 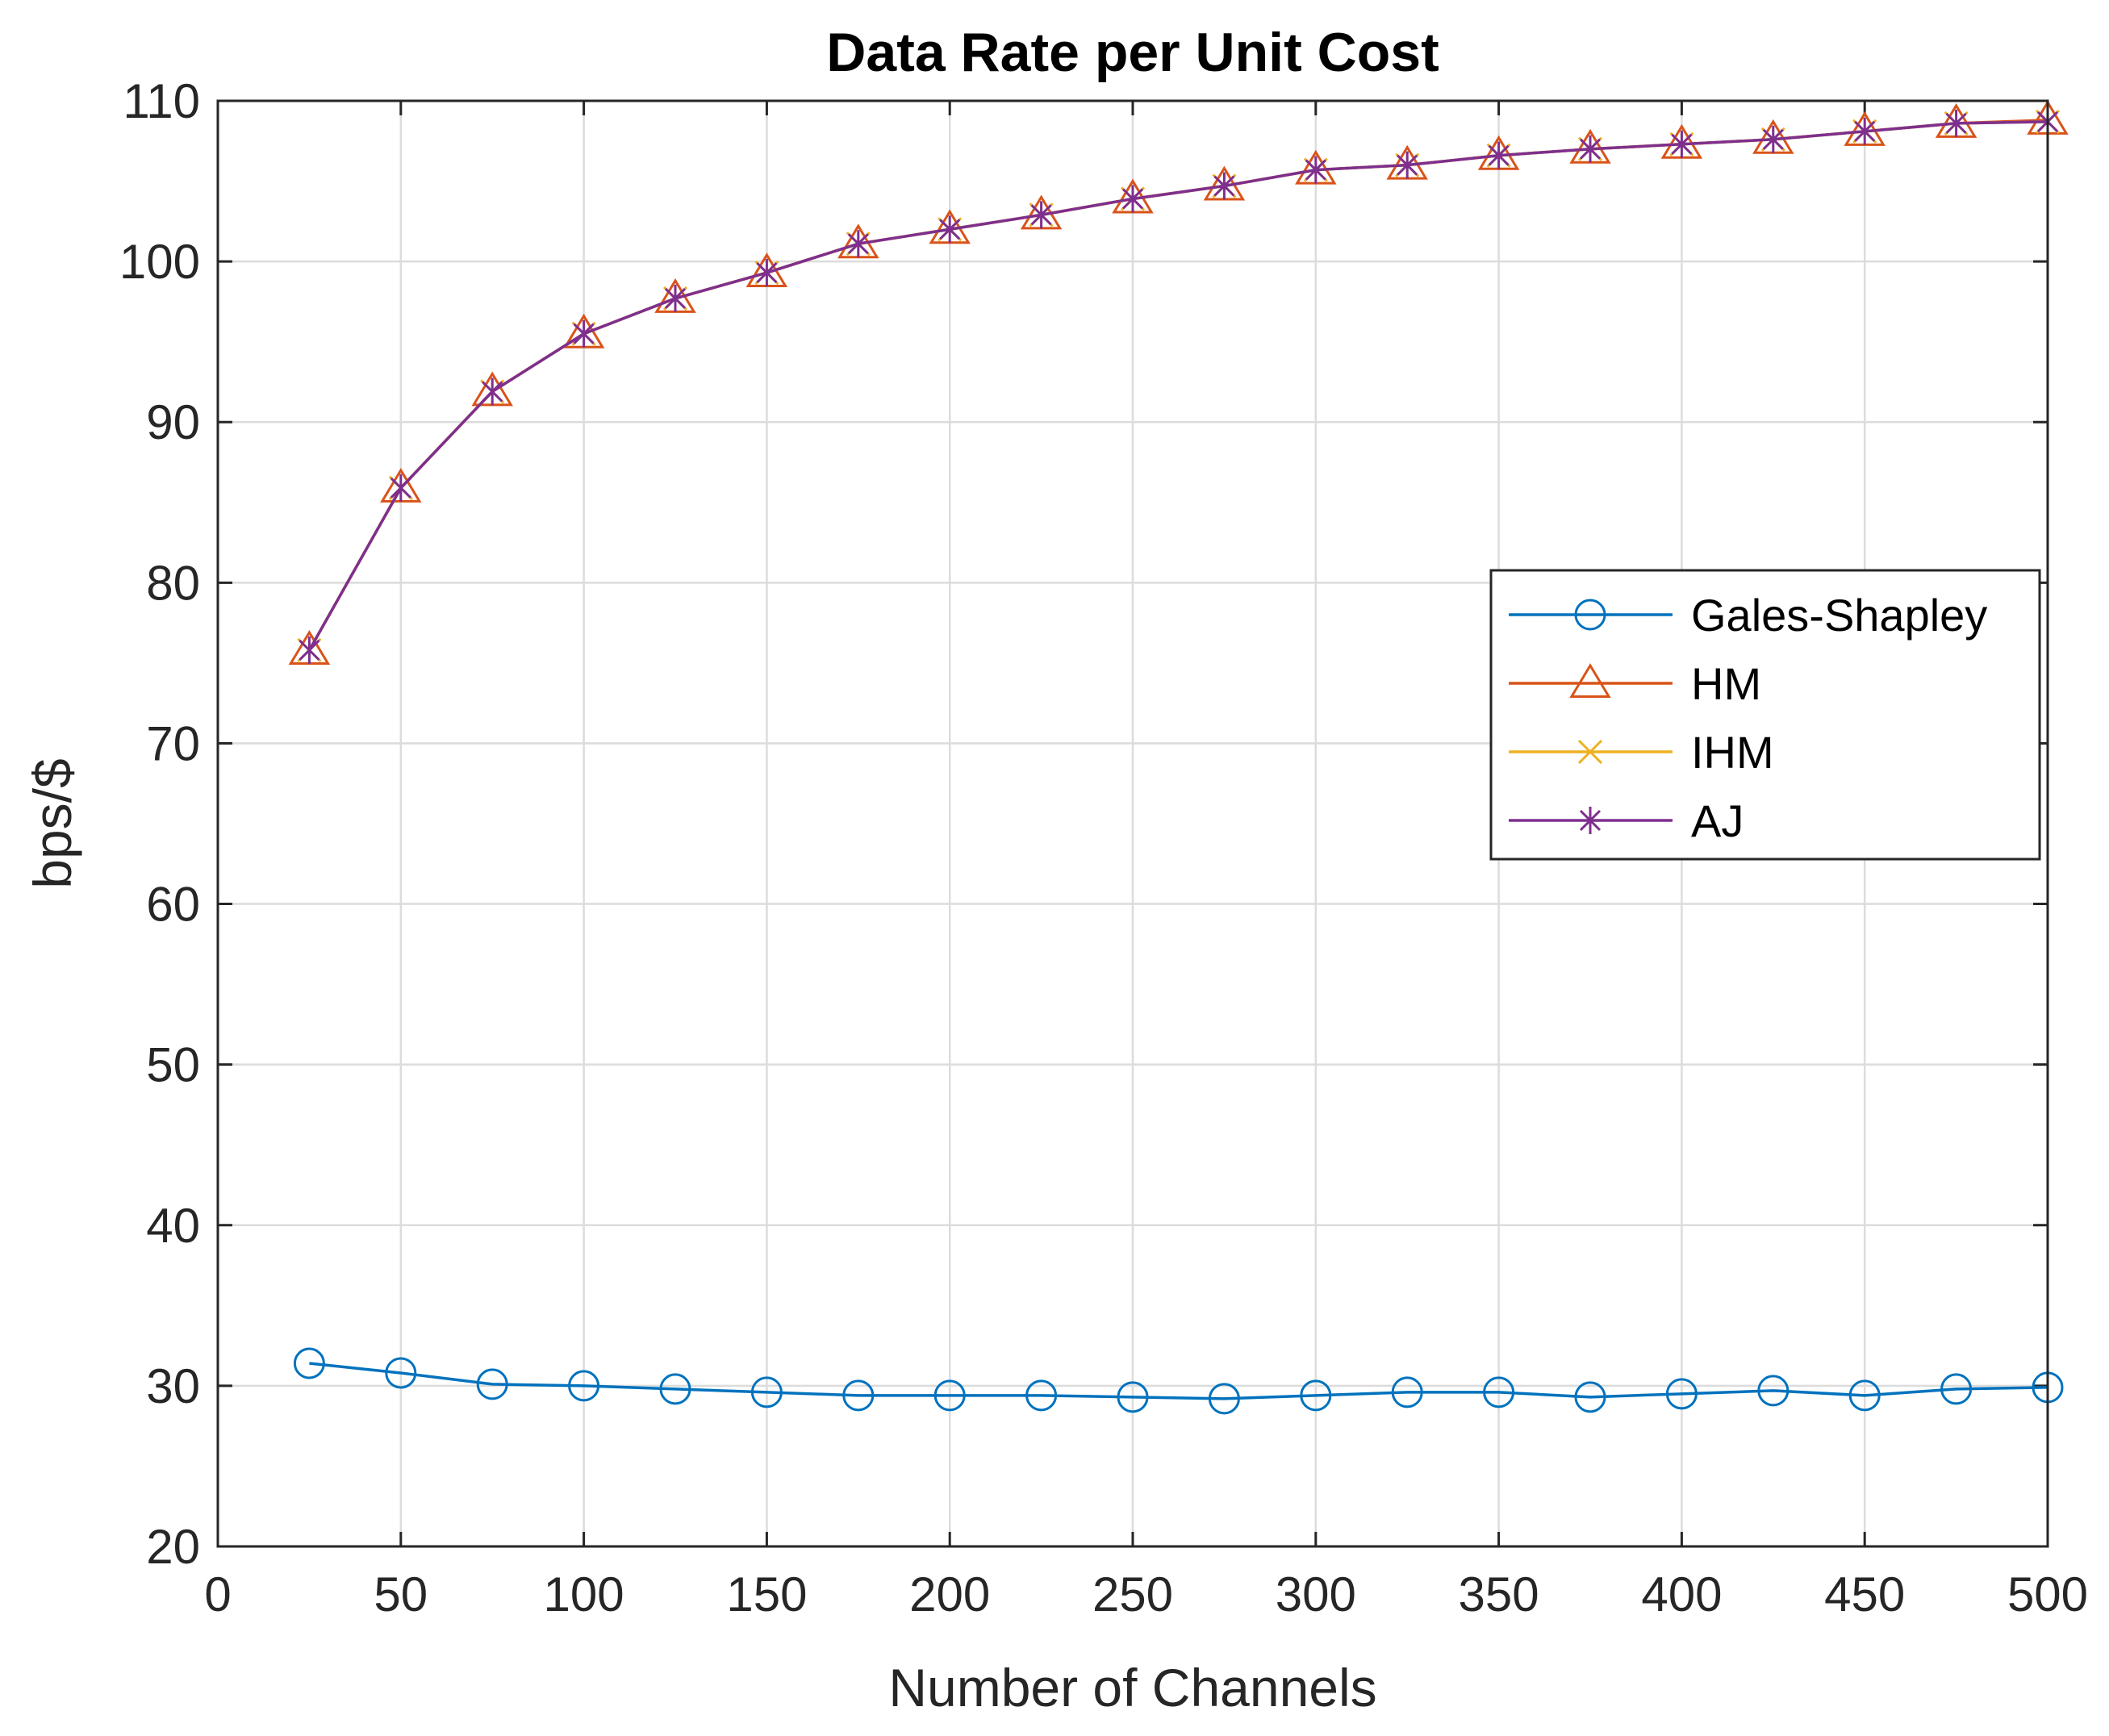 What do you see at coordinates (173, 422) in the screenshot?
I see `y-tick-label: 90` at bounding box center [173, 422].